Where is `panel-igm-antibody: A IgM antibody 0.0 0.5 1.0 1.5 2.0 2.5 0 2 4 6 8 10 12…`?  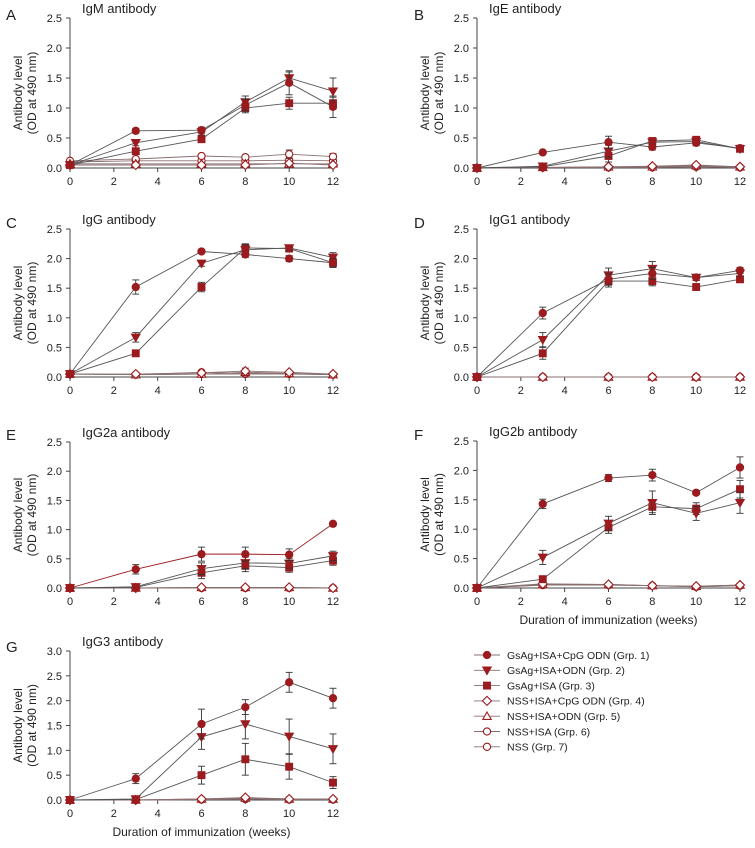 panel-igm-antibody: A IgM antibody 0.0 0.5 1.0 1.5 2.0 2.5 0 2 4 6 8 10 12… is located at coordinates (172, 94).